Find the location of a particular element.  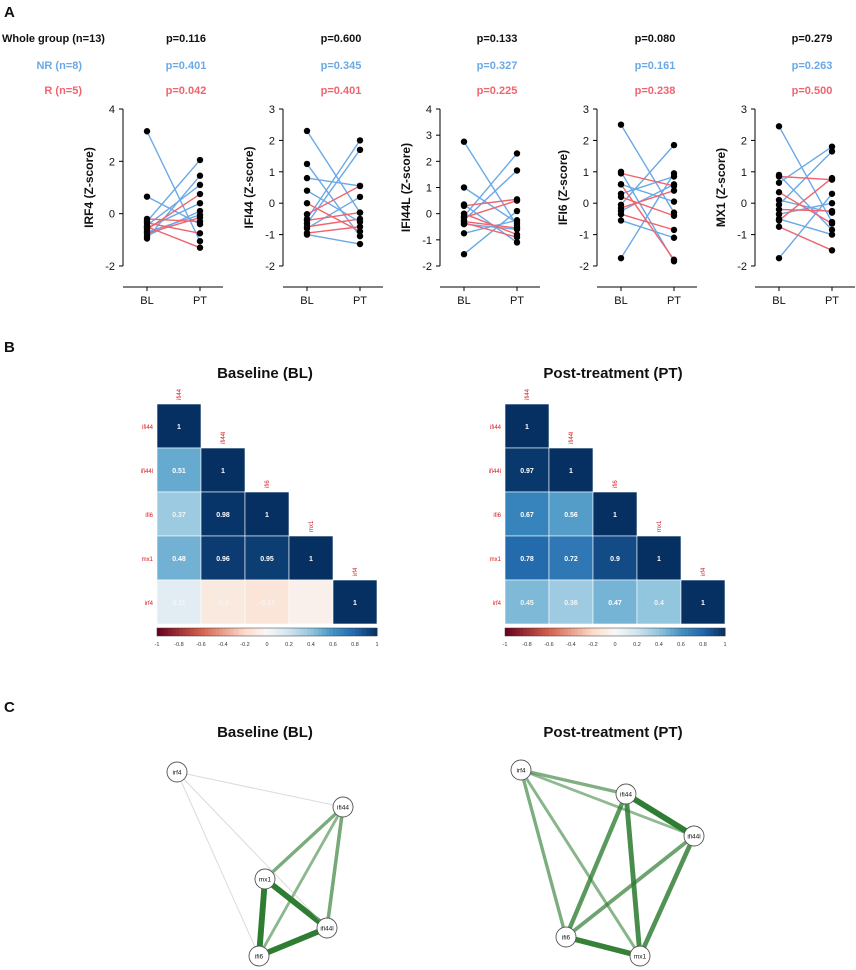

pvalue-nr-irf4: p=0.401 is located at coordinates (186, 66).